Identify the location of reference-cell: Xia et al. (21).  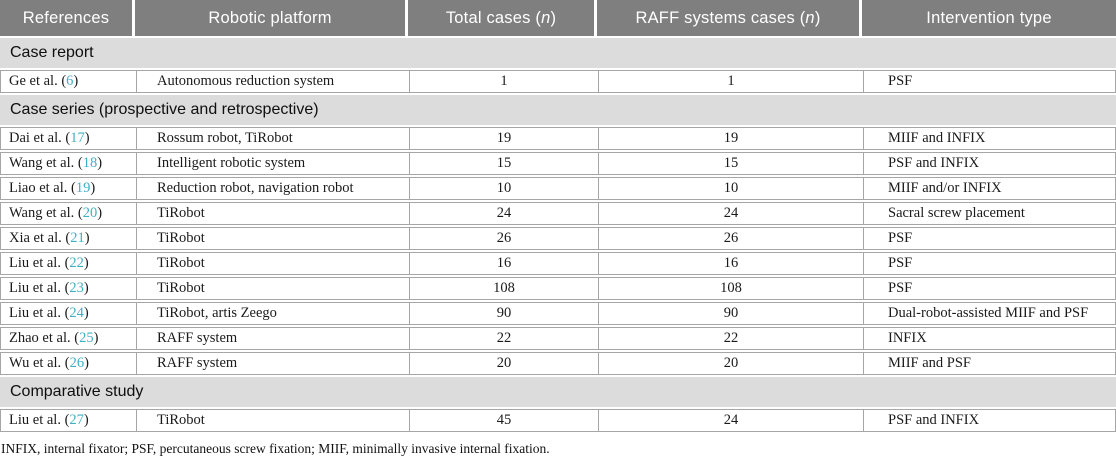
(49, 238).